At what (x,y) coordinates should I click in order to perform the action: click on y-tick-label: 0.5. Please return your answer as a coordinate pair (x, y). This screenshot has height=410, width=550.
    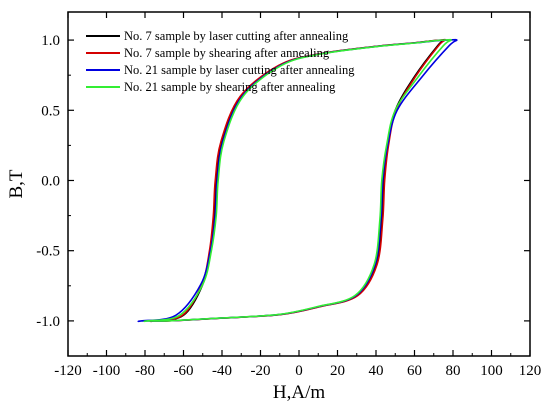
    Looking at the image, I should click on (50, 111).